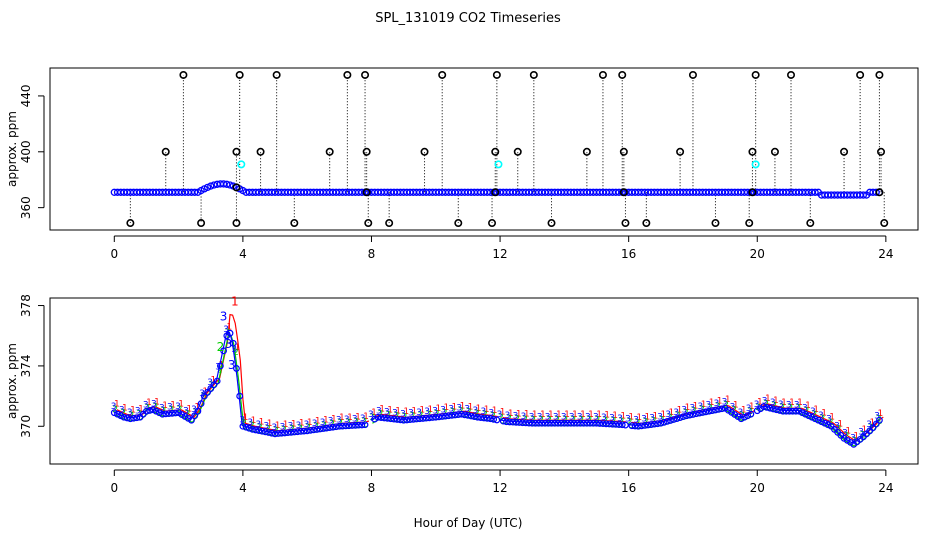  Describe the element at coordinates (26, 426) in the screenshot. I see `y-tick-label: 370` at that location.